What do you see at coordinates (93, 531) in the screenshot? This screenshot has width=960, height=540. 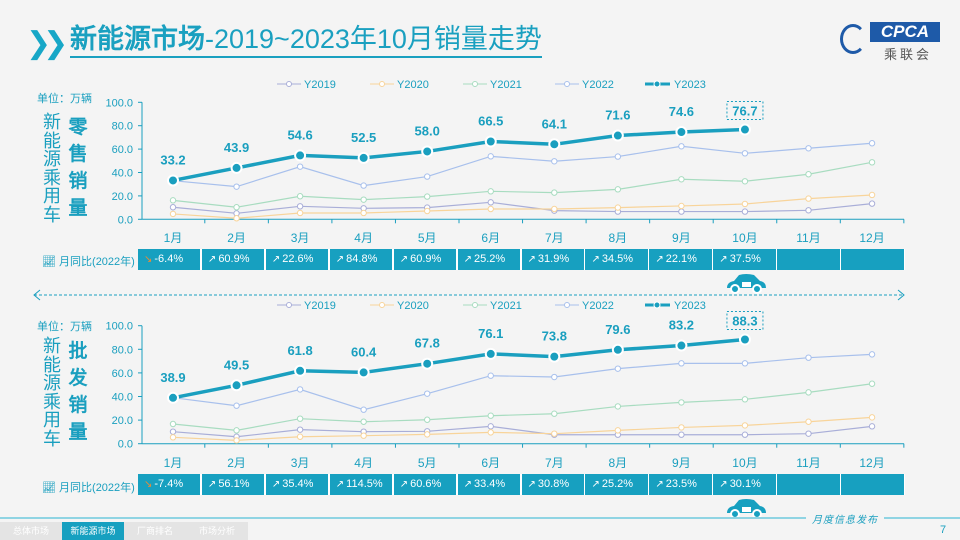 I see `tab-nev-market: 新能源市场` at bounding box center [93, 531].